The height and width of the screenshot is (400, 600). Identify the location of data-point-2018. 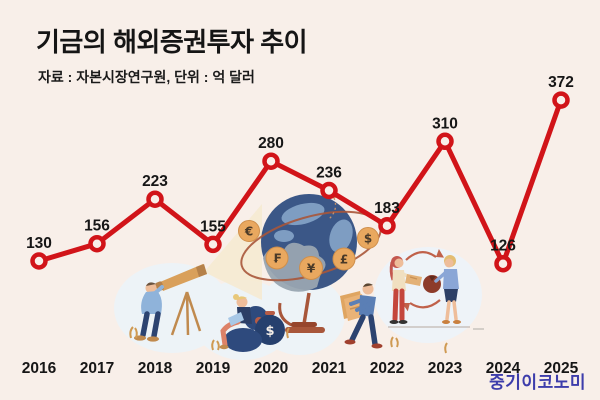
(155, 199).